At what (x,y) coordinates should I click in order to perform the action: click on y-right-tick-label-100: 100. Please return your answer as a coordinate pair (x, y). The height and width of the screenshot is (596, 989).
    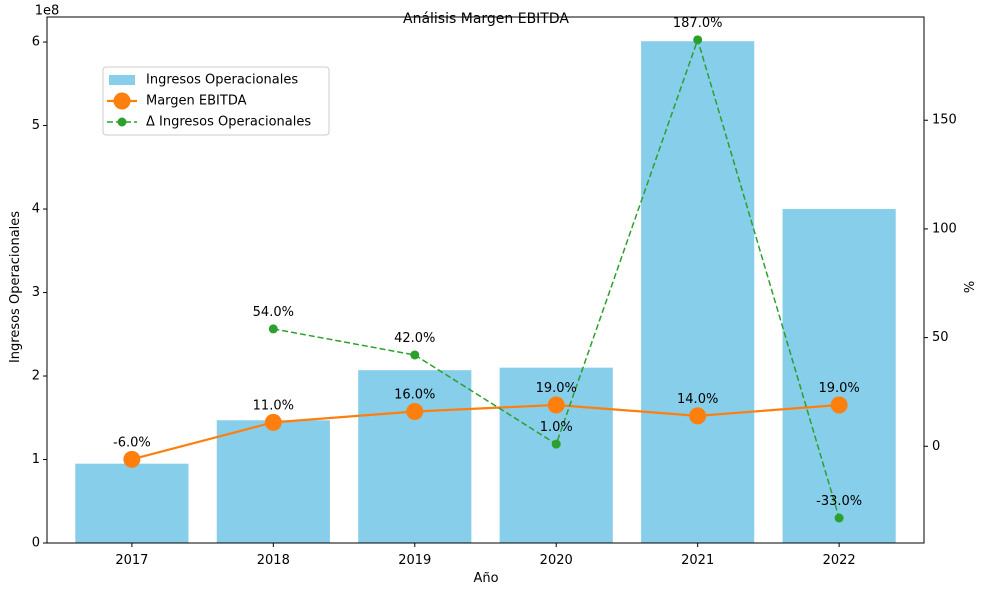
    Looking at the image, I should click on (944, 228).